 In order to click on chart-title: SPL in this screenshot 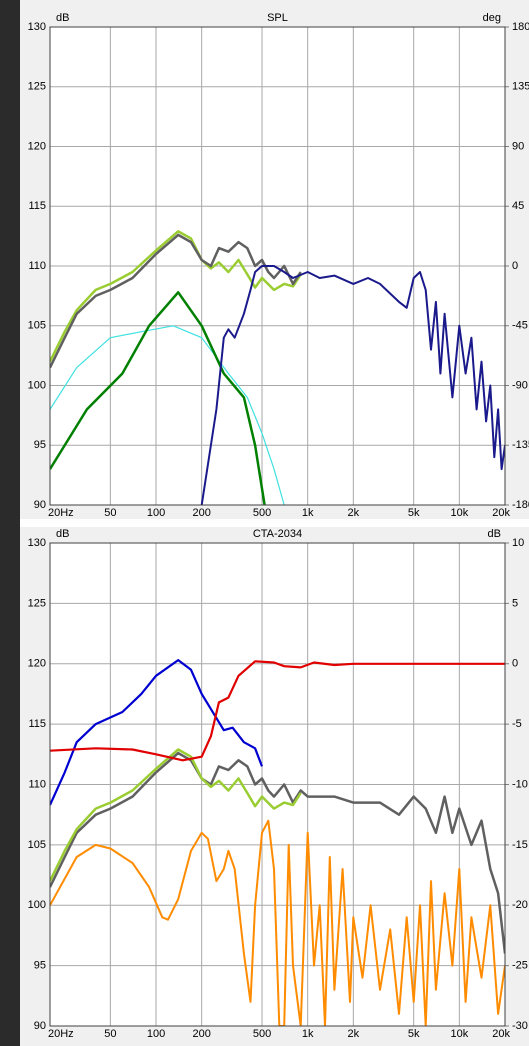, I will do `click(277, 18)`.